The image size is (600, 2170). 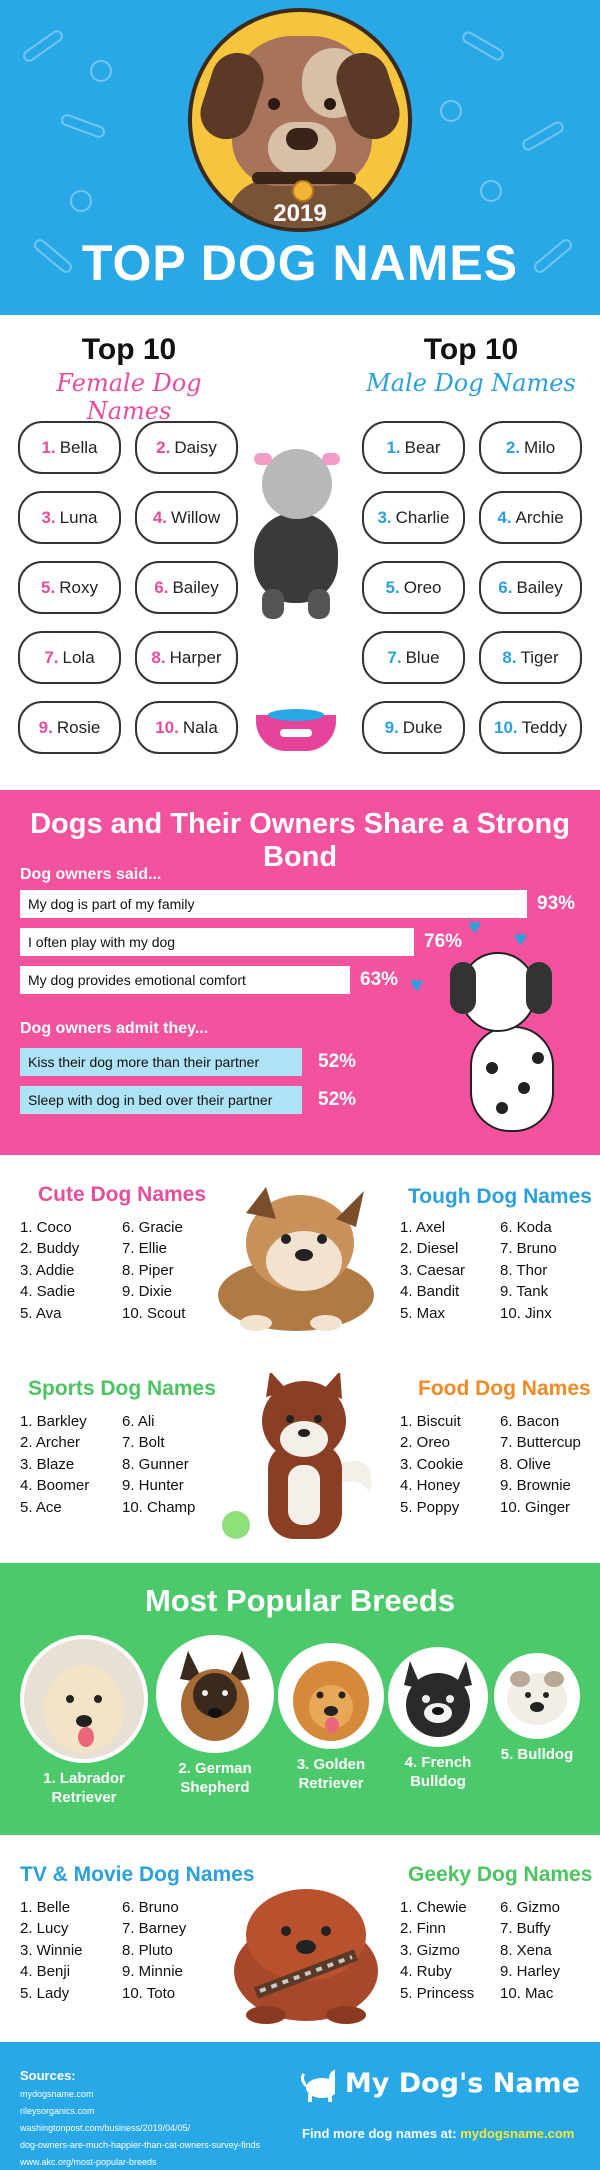 I want to click on tough-names-col-1: 1. Axel 2. Diesel 3. Caesar 4. Bandit 5. Max, so click(x=433, y=1270).